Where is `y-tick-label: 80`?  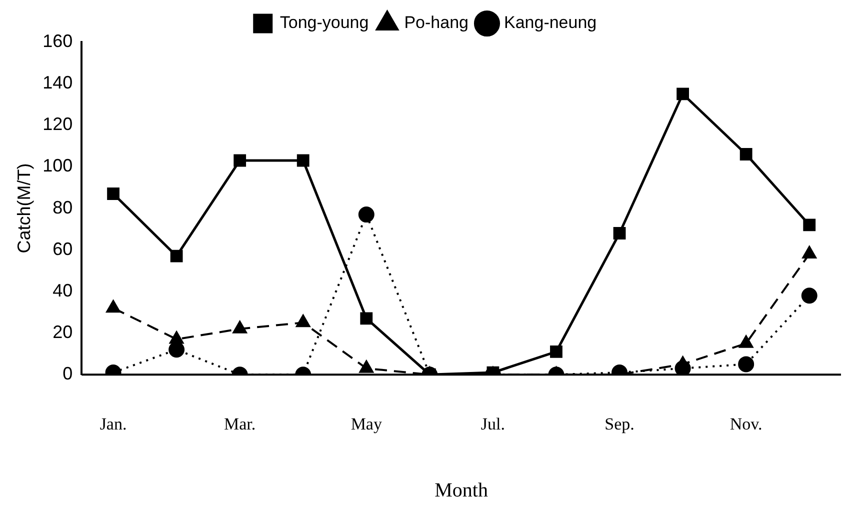
y-tick-label: 80 is located at coordinates (62, 207).